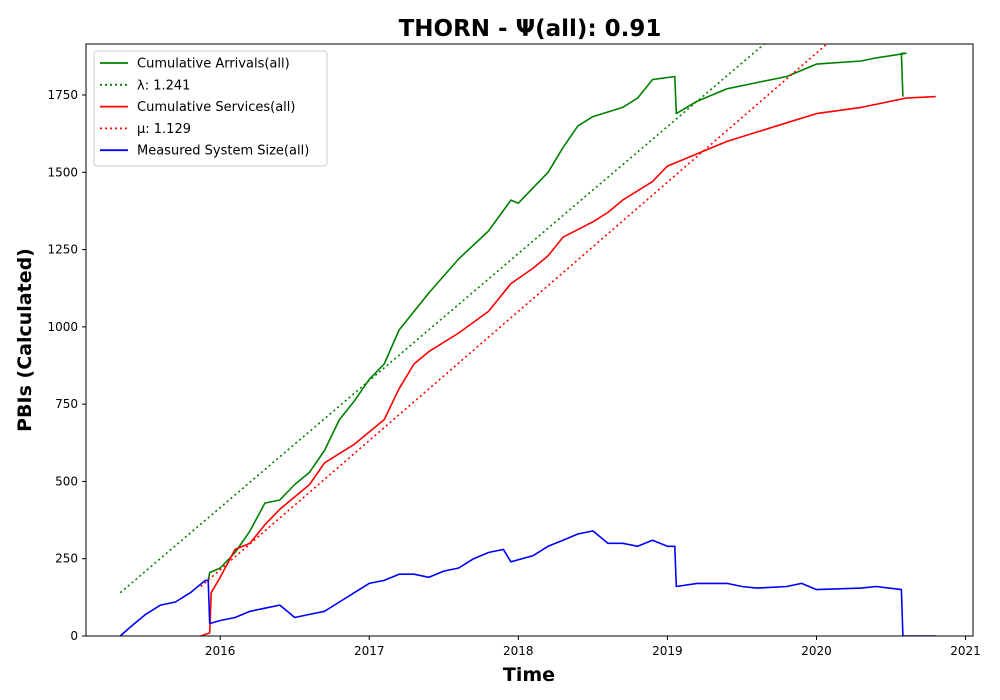  What do you see at coordinates (74, 636) in the screenshot?
I see `y-tick-label: 0` at bounding box center [74, 636].